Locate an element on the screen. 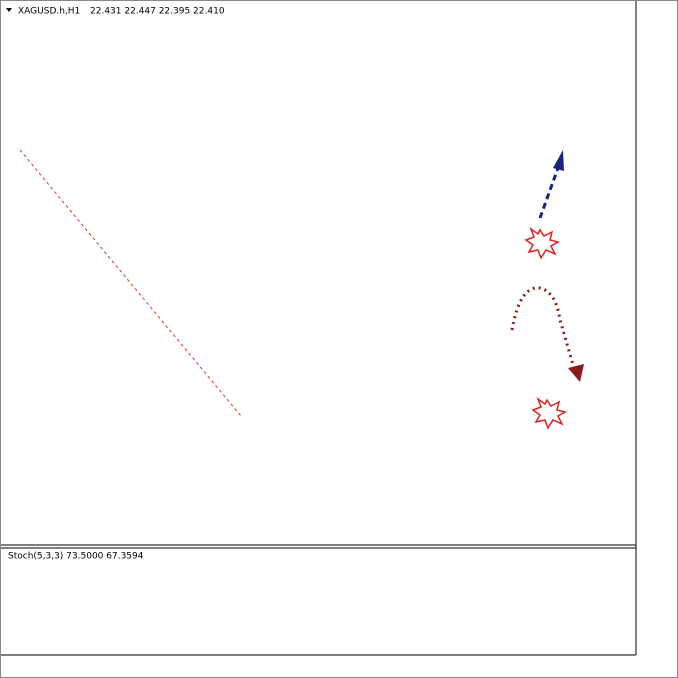 The height and width of the screenshot is (678, 678). menu-triangle is located at coordinates (9, 10).